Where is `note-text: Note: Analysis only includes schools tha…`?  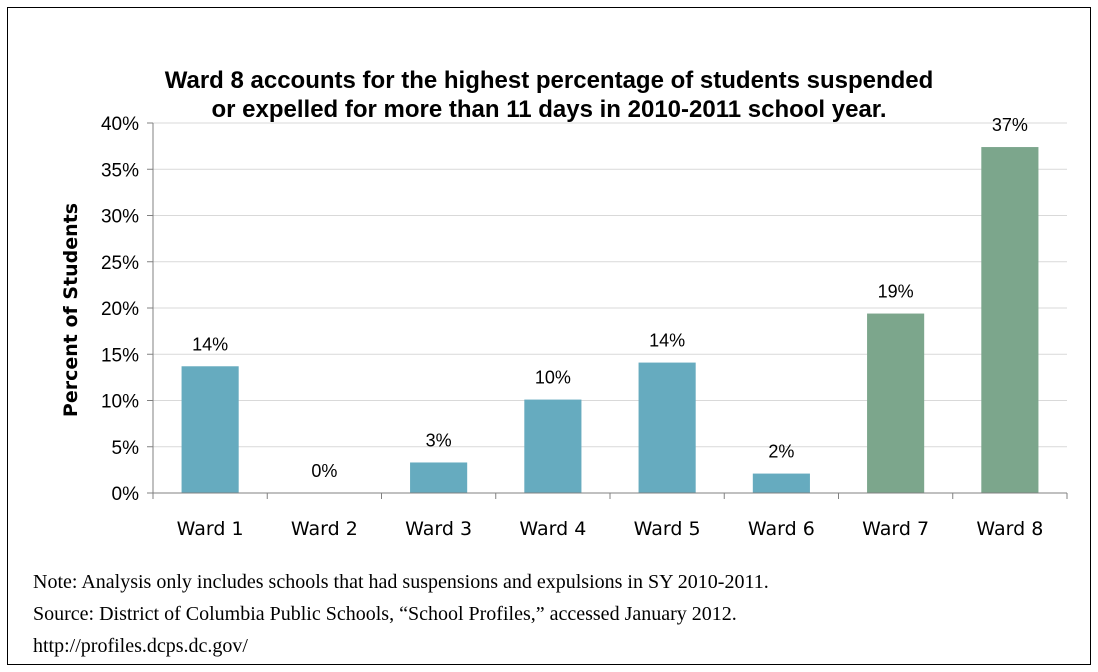 note-text: Note: Analysis only includes schools tha… is located at coordinates (401, 582).